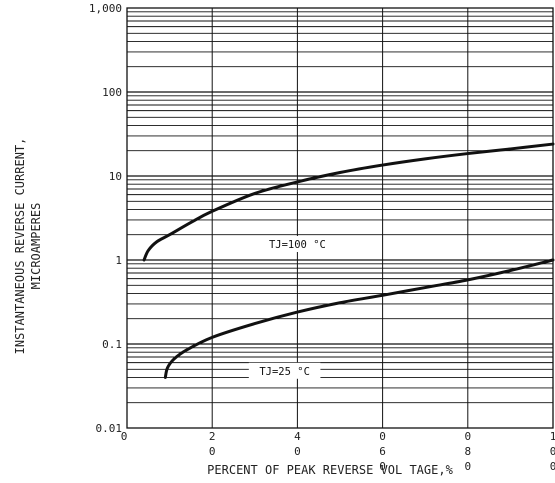 The width and height of the screenshot is (555, 483). I want to click on x-axis-title: PERCENT OF PEAK REVERSE VOL TAGE,%, so click(330, 470).